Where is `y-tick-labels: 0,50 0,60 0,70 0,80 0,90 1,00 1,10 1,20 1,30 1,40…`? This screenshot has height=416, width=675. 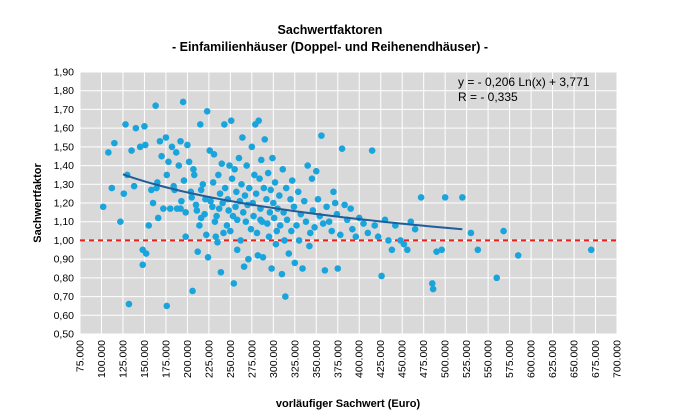 y-tick-labels: 0,50 0,60 0,70 0,80 0,90 1,00 1,10 1,20 1,30 1,40… is located at coordinates (64, 204).